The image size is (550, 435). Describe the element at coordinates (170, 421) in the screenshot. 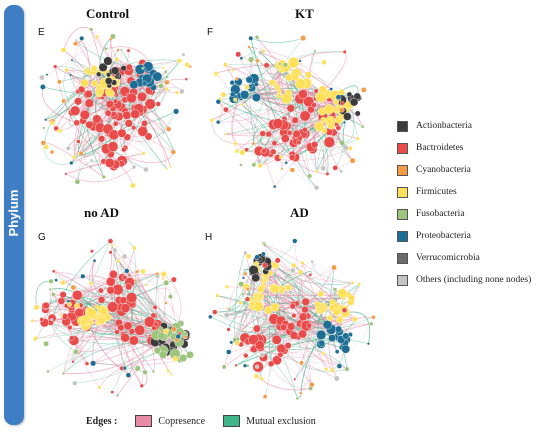

I see `edge-item-copresence: Copresence` at that location.